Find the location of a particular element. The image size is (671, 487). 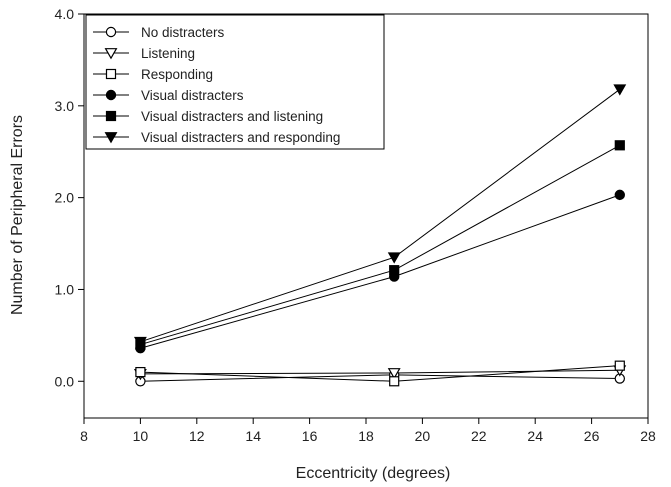

legend-box is located at coordinates (235, 82).